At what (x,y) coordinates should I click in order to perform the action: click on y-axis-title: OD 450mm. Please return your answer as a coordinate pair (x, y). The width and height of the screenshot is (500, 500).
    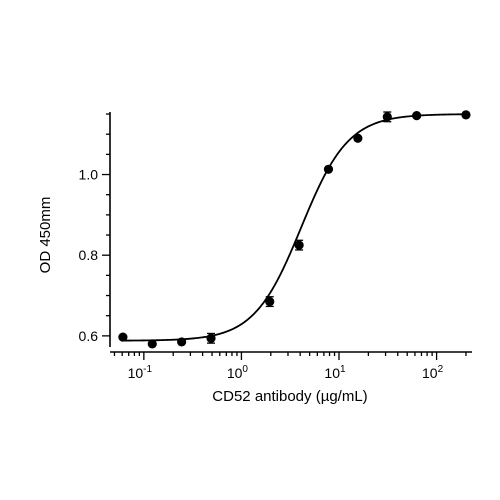
    Looking at the image, I should click on (45, 235).